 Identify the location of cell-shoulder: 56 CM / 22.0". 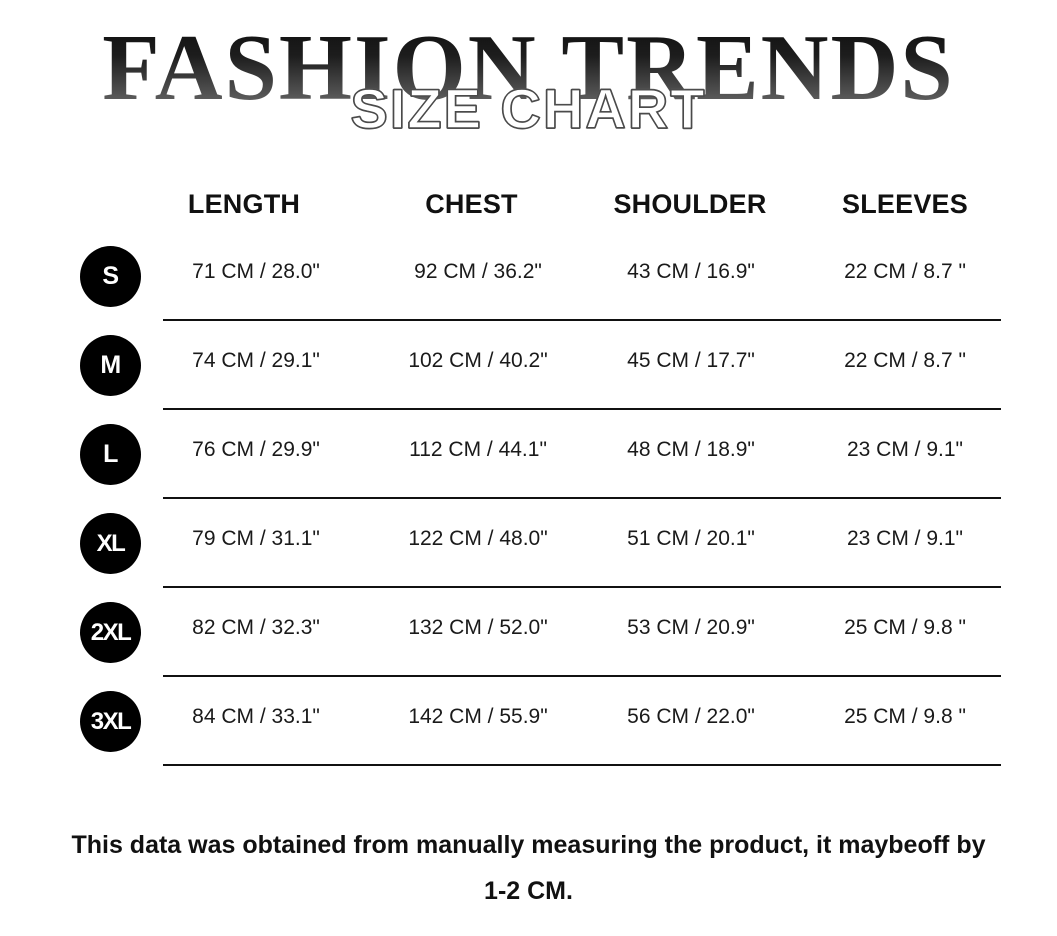
(691, 716).